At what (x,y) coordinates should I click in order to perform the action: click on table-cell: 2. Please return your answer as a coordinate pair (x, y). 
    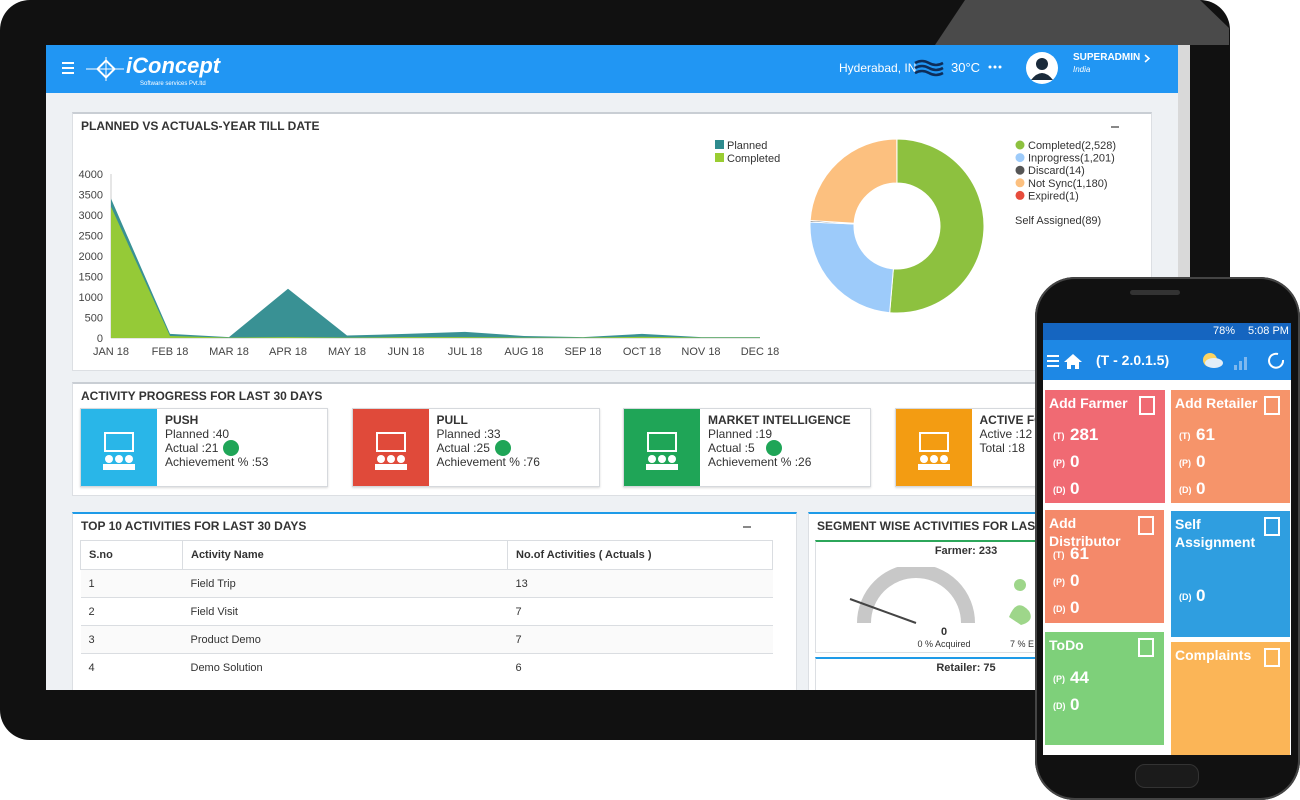
    Looking at the image, I should click on (131, 611).